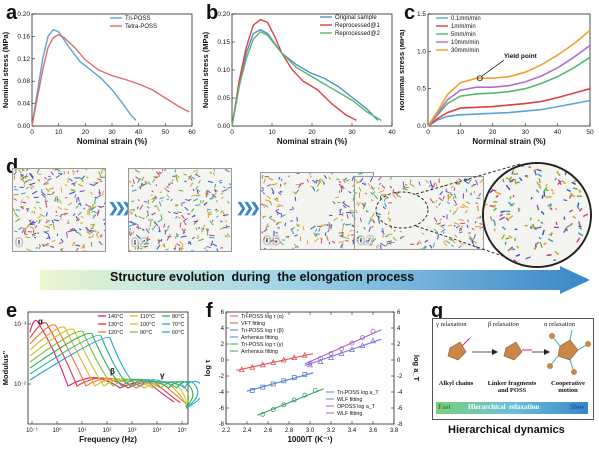 Image resolution: width=599 pixels, height=458 pixels. What do you see at coordinates (421, 126) in the screenshot?
I see `y-tick-label: 0.0` at bounding box center [421, 126].